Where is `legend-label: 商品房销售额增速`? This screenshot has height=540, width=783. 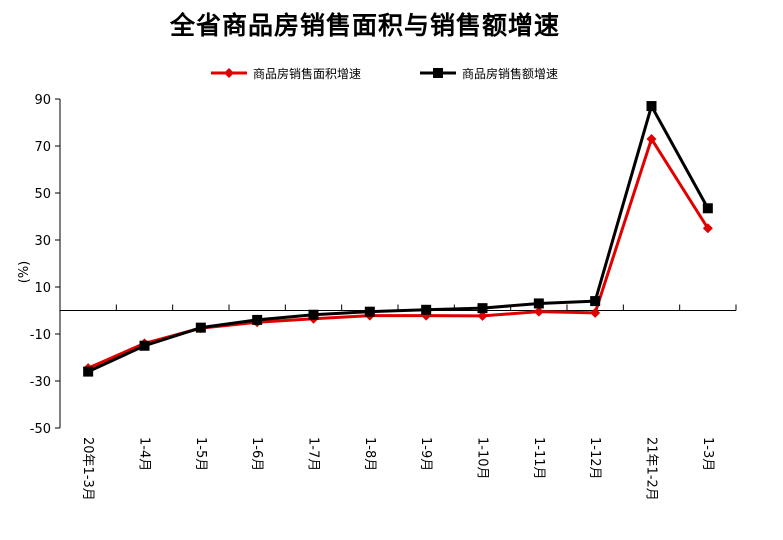
legend-label: 商品房销售额增速 is located at coordinates (510, 73).